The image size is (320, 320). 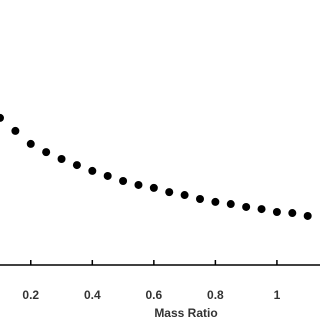 I want to click on x-tick-label: 0.4, so click(x=92, y=295).